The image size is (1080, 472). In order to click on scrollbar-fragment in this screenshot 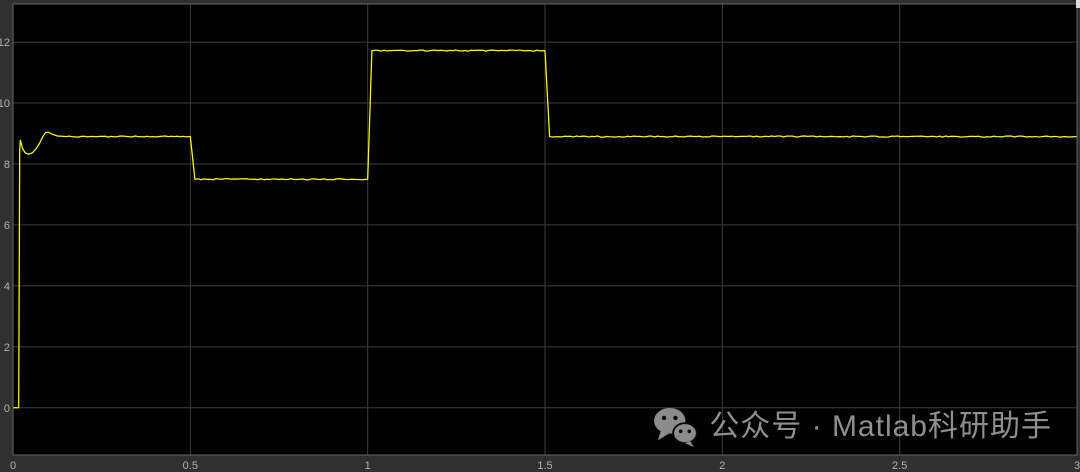, I will do `click(1078, 4)`.